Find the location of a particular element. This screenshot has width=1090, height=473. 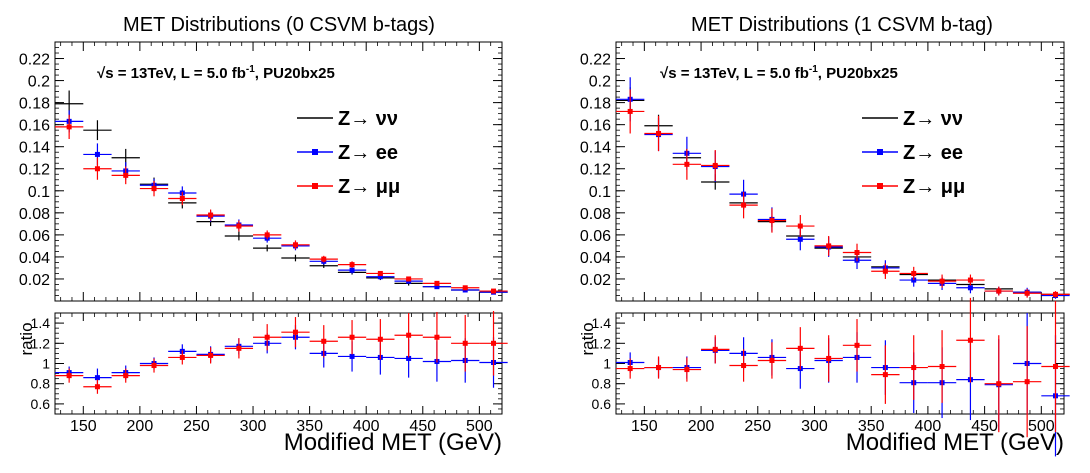

ratio-y-tick-label: 0.8 is located at coordinates (41, 384).